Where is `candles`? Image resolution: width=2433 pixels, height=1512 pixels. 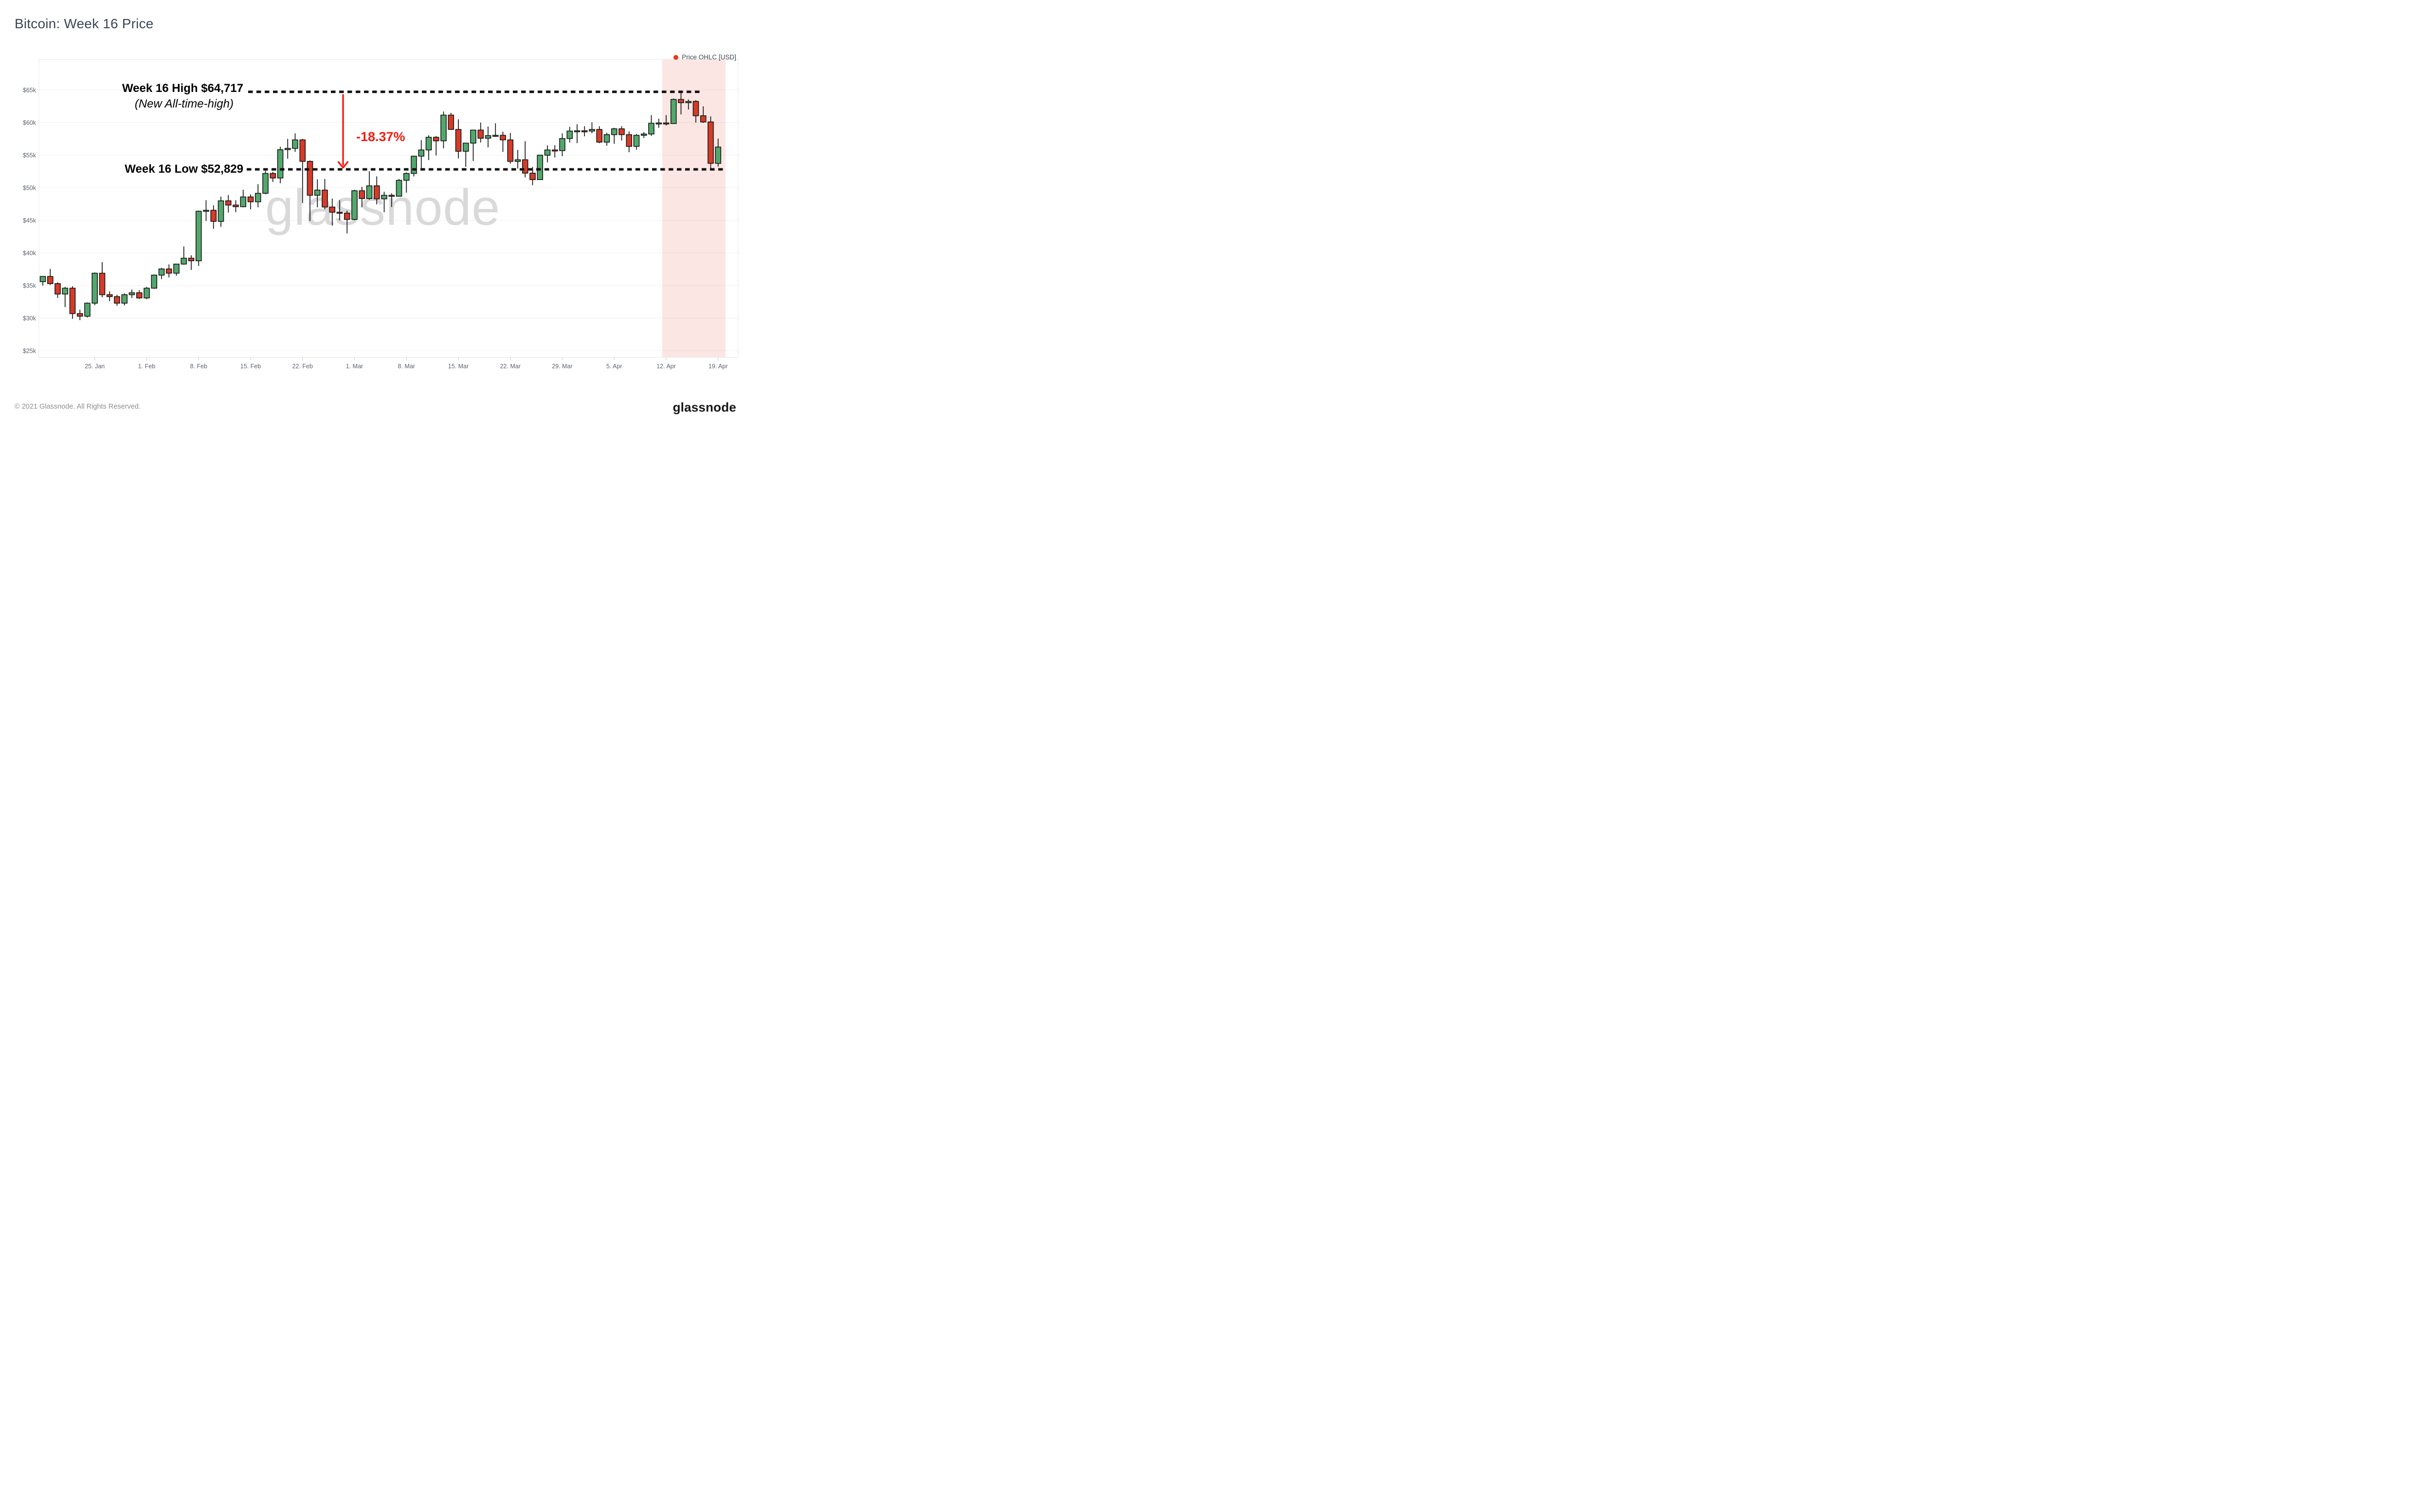 candles is located at coordinates (380, 206).